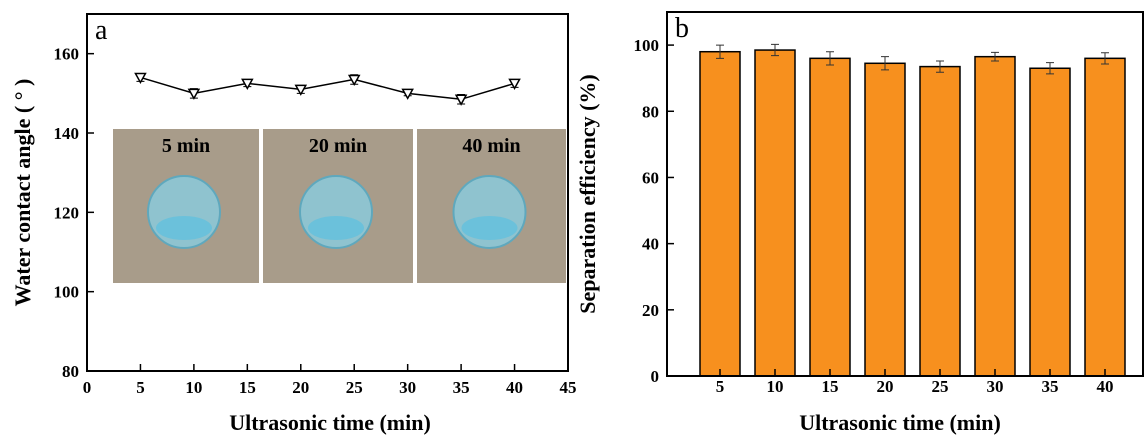 The image size is (1145, 443). What do you see at coordinates (587, 194) in the screenshot?
I see `y-axis-title: Separation efficiency (%)` at bounding box center [587, 194].